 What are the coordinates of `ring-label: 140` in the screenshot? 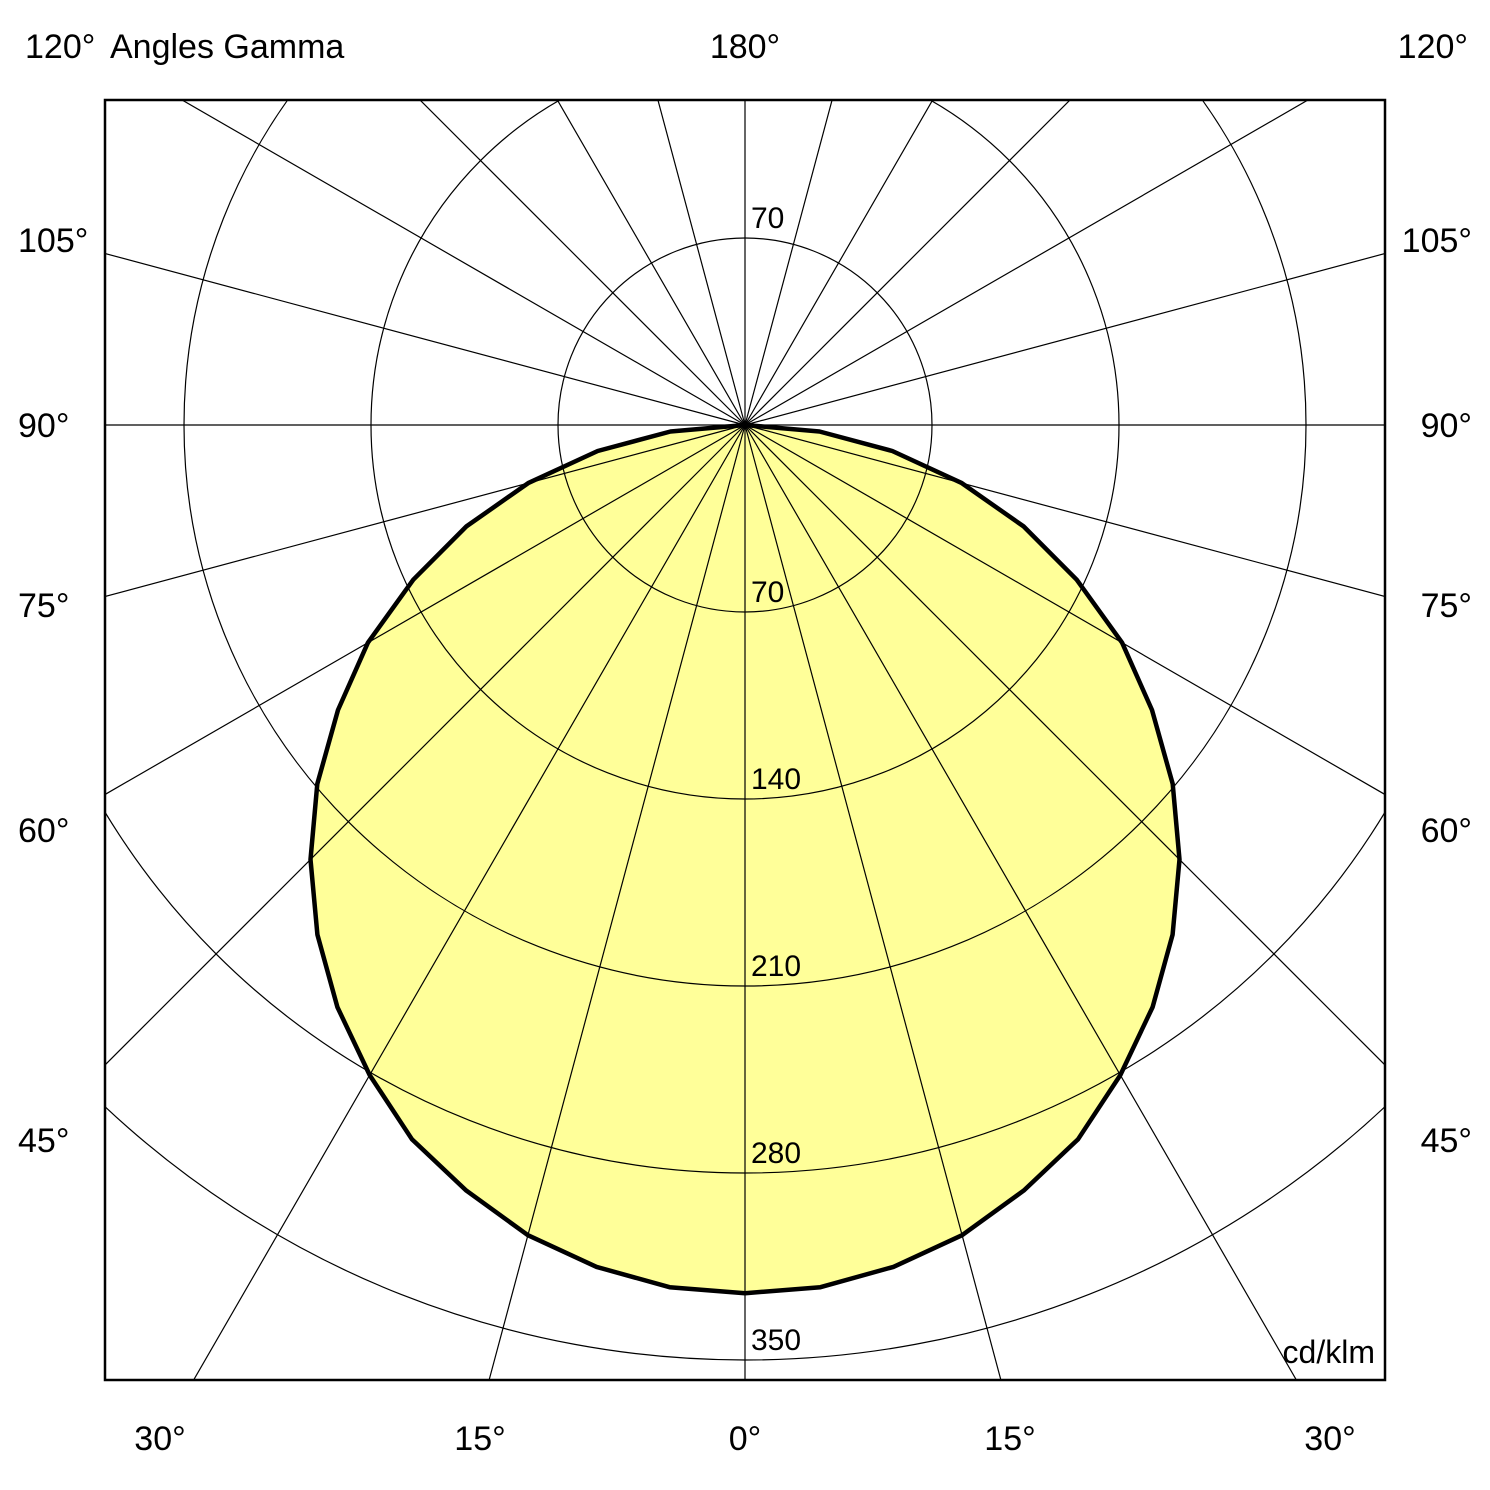 It's located at (776, 779).